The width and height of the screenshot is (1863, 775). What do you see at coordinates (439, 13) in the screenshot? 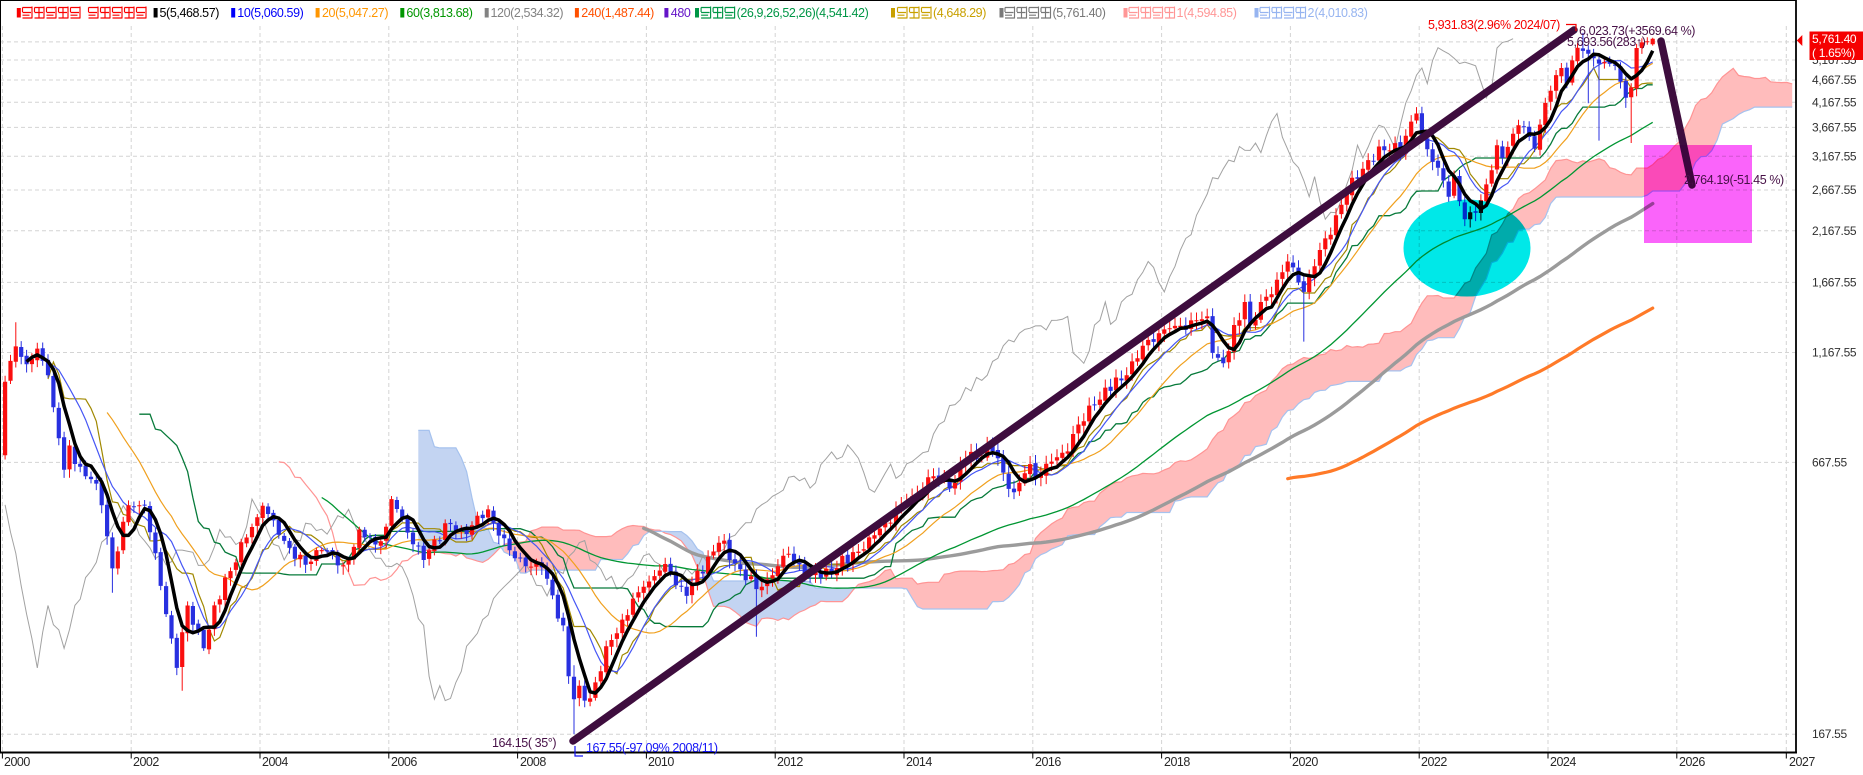
I see `svg-text: 60(3,813.68)` at bounding box center [439, 13].